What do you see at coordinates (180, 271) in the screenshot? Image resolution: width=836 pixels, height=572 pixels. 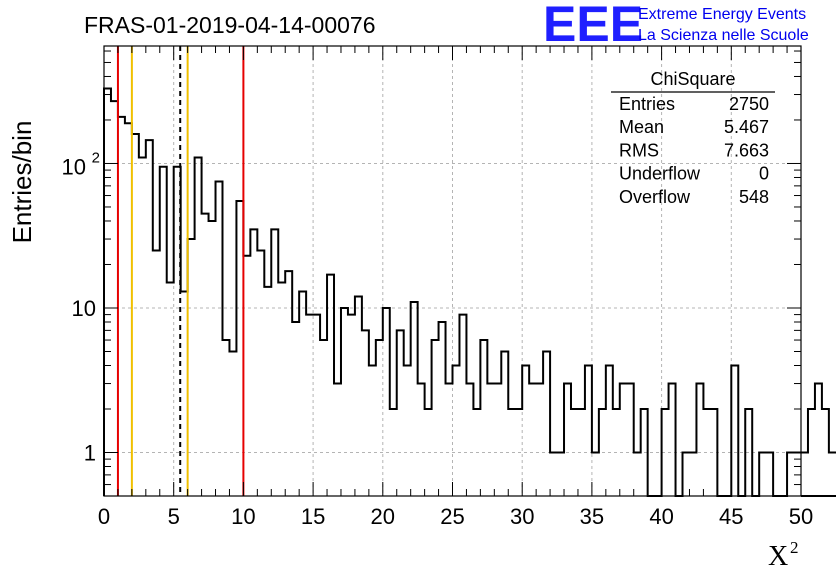 I see `reference-lines` at bounding box center [180, 271].